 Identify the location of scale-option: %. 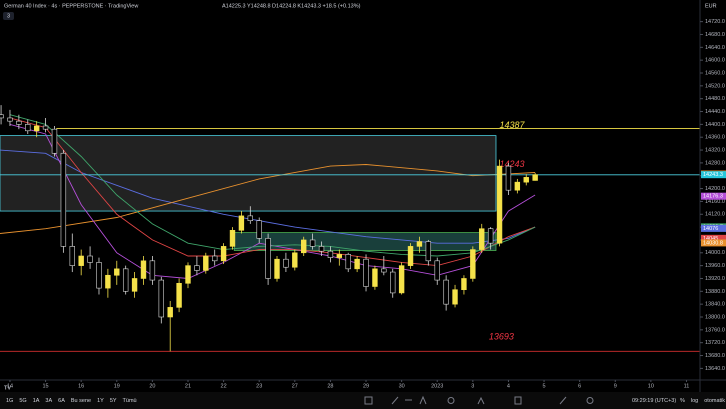
(682, 401).